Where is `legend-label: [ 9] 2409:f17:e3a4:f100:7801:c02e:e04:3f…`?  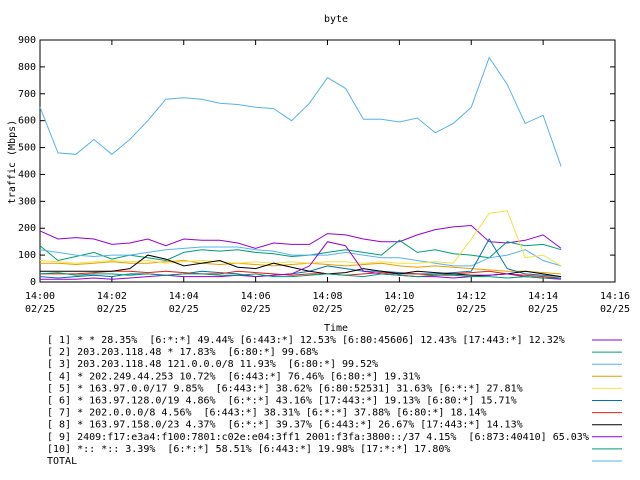
legend-label: [ 9] 2409:f17:e3a4:f100:7801:c02e:e04:3f… is located at coordinates (318, 437).